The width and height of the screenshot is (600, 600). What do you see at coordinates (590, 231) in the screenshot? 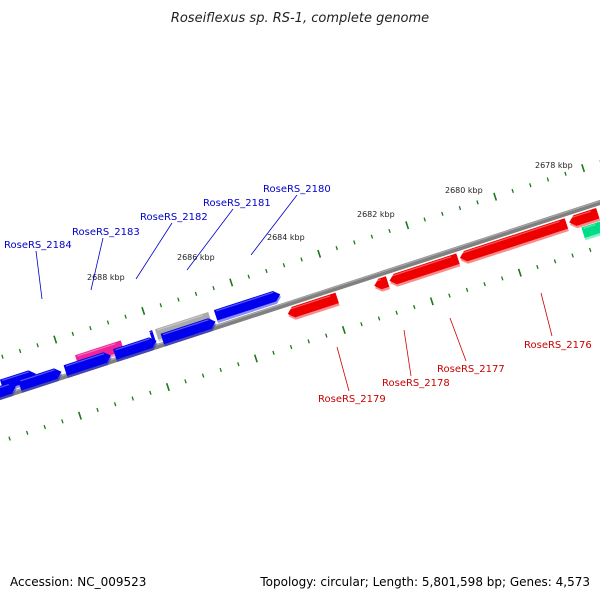
I see `gene-other-edge` at bounding box center [590, 231].